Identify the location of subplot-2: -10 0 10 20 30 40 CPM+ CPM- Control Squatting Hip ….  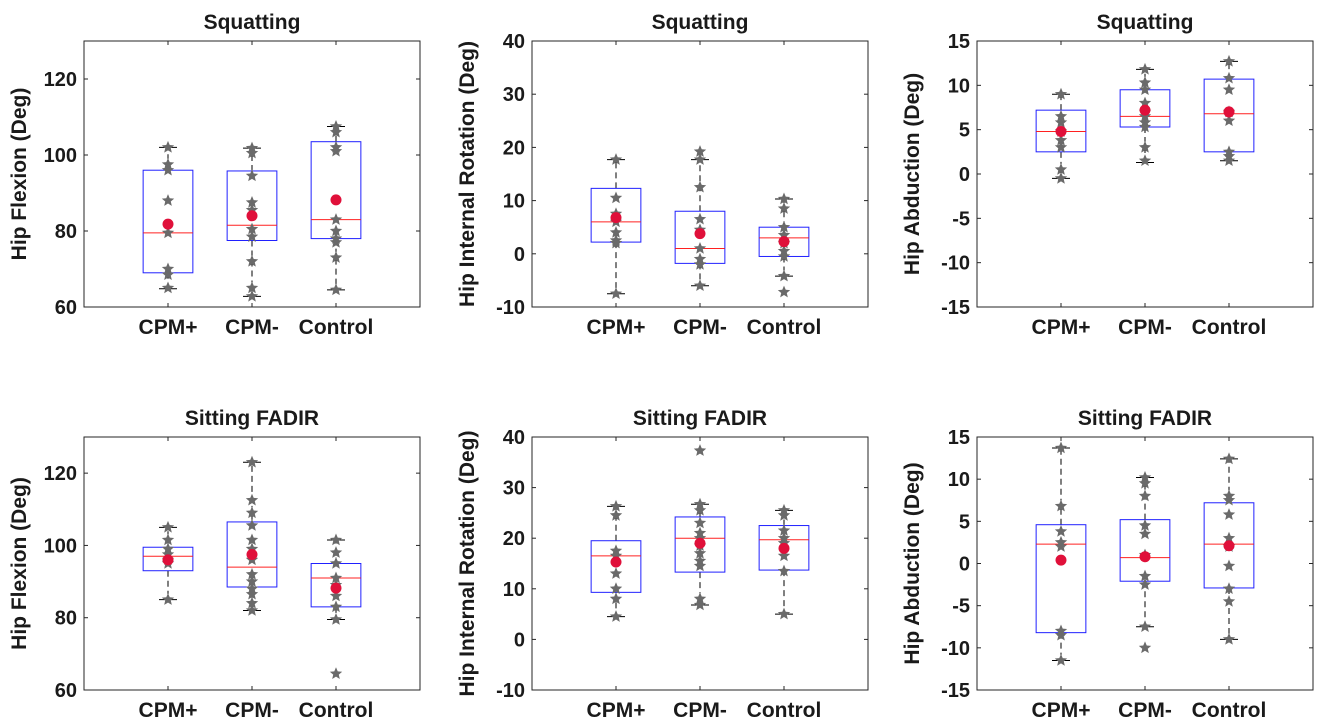
(662, 175).